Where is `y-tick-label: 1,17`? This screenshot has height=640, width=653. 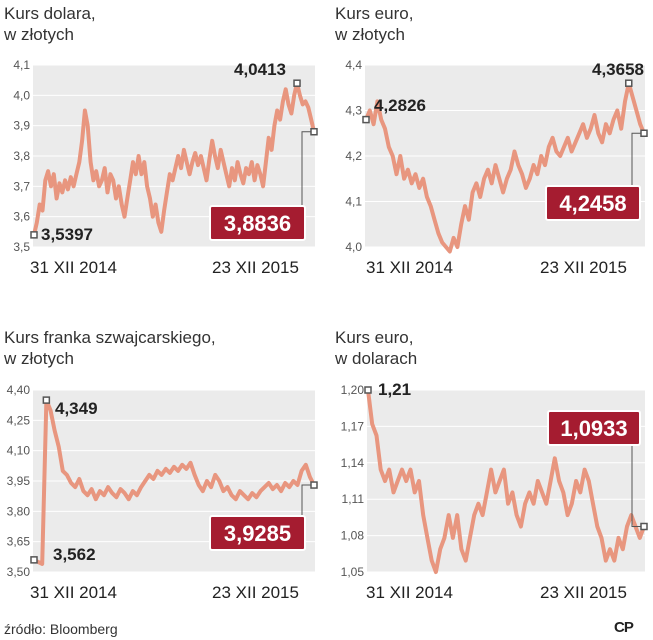
y-tick-label: 1,17 is located at coordinates (353, 426).